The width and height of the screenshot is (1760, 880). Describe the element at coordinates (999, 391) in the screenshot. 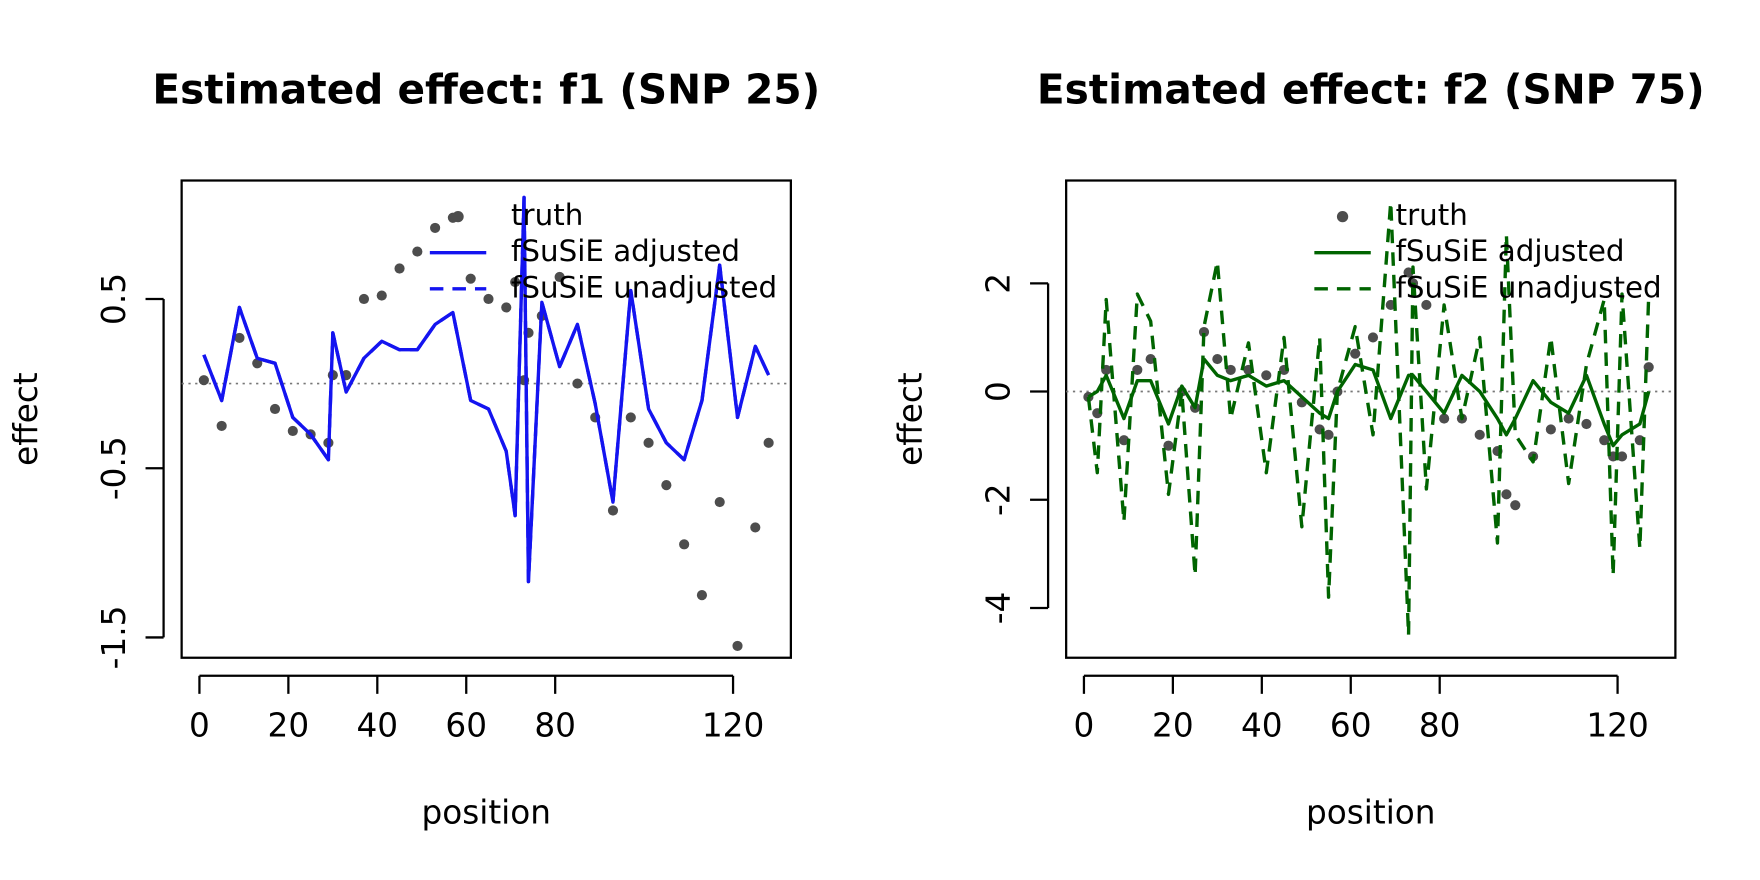

I see `y-tick-label: 0` at that location.